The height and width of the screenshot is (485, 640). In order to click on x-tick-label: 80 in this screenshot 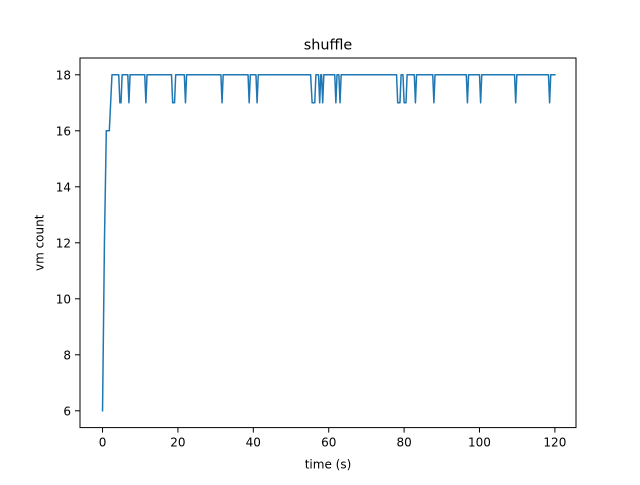, I will do `click(403, 443)`.